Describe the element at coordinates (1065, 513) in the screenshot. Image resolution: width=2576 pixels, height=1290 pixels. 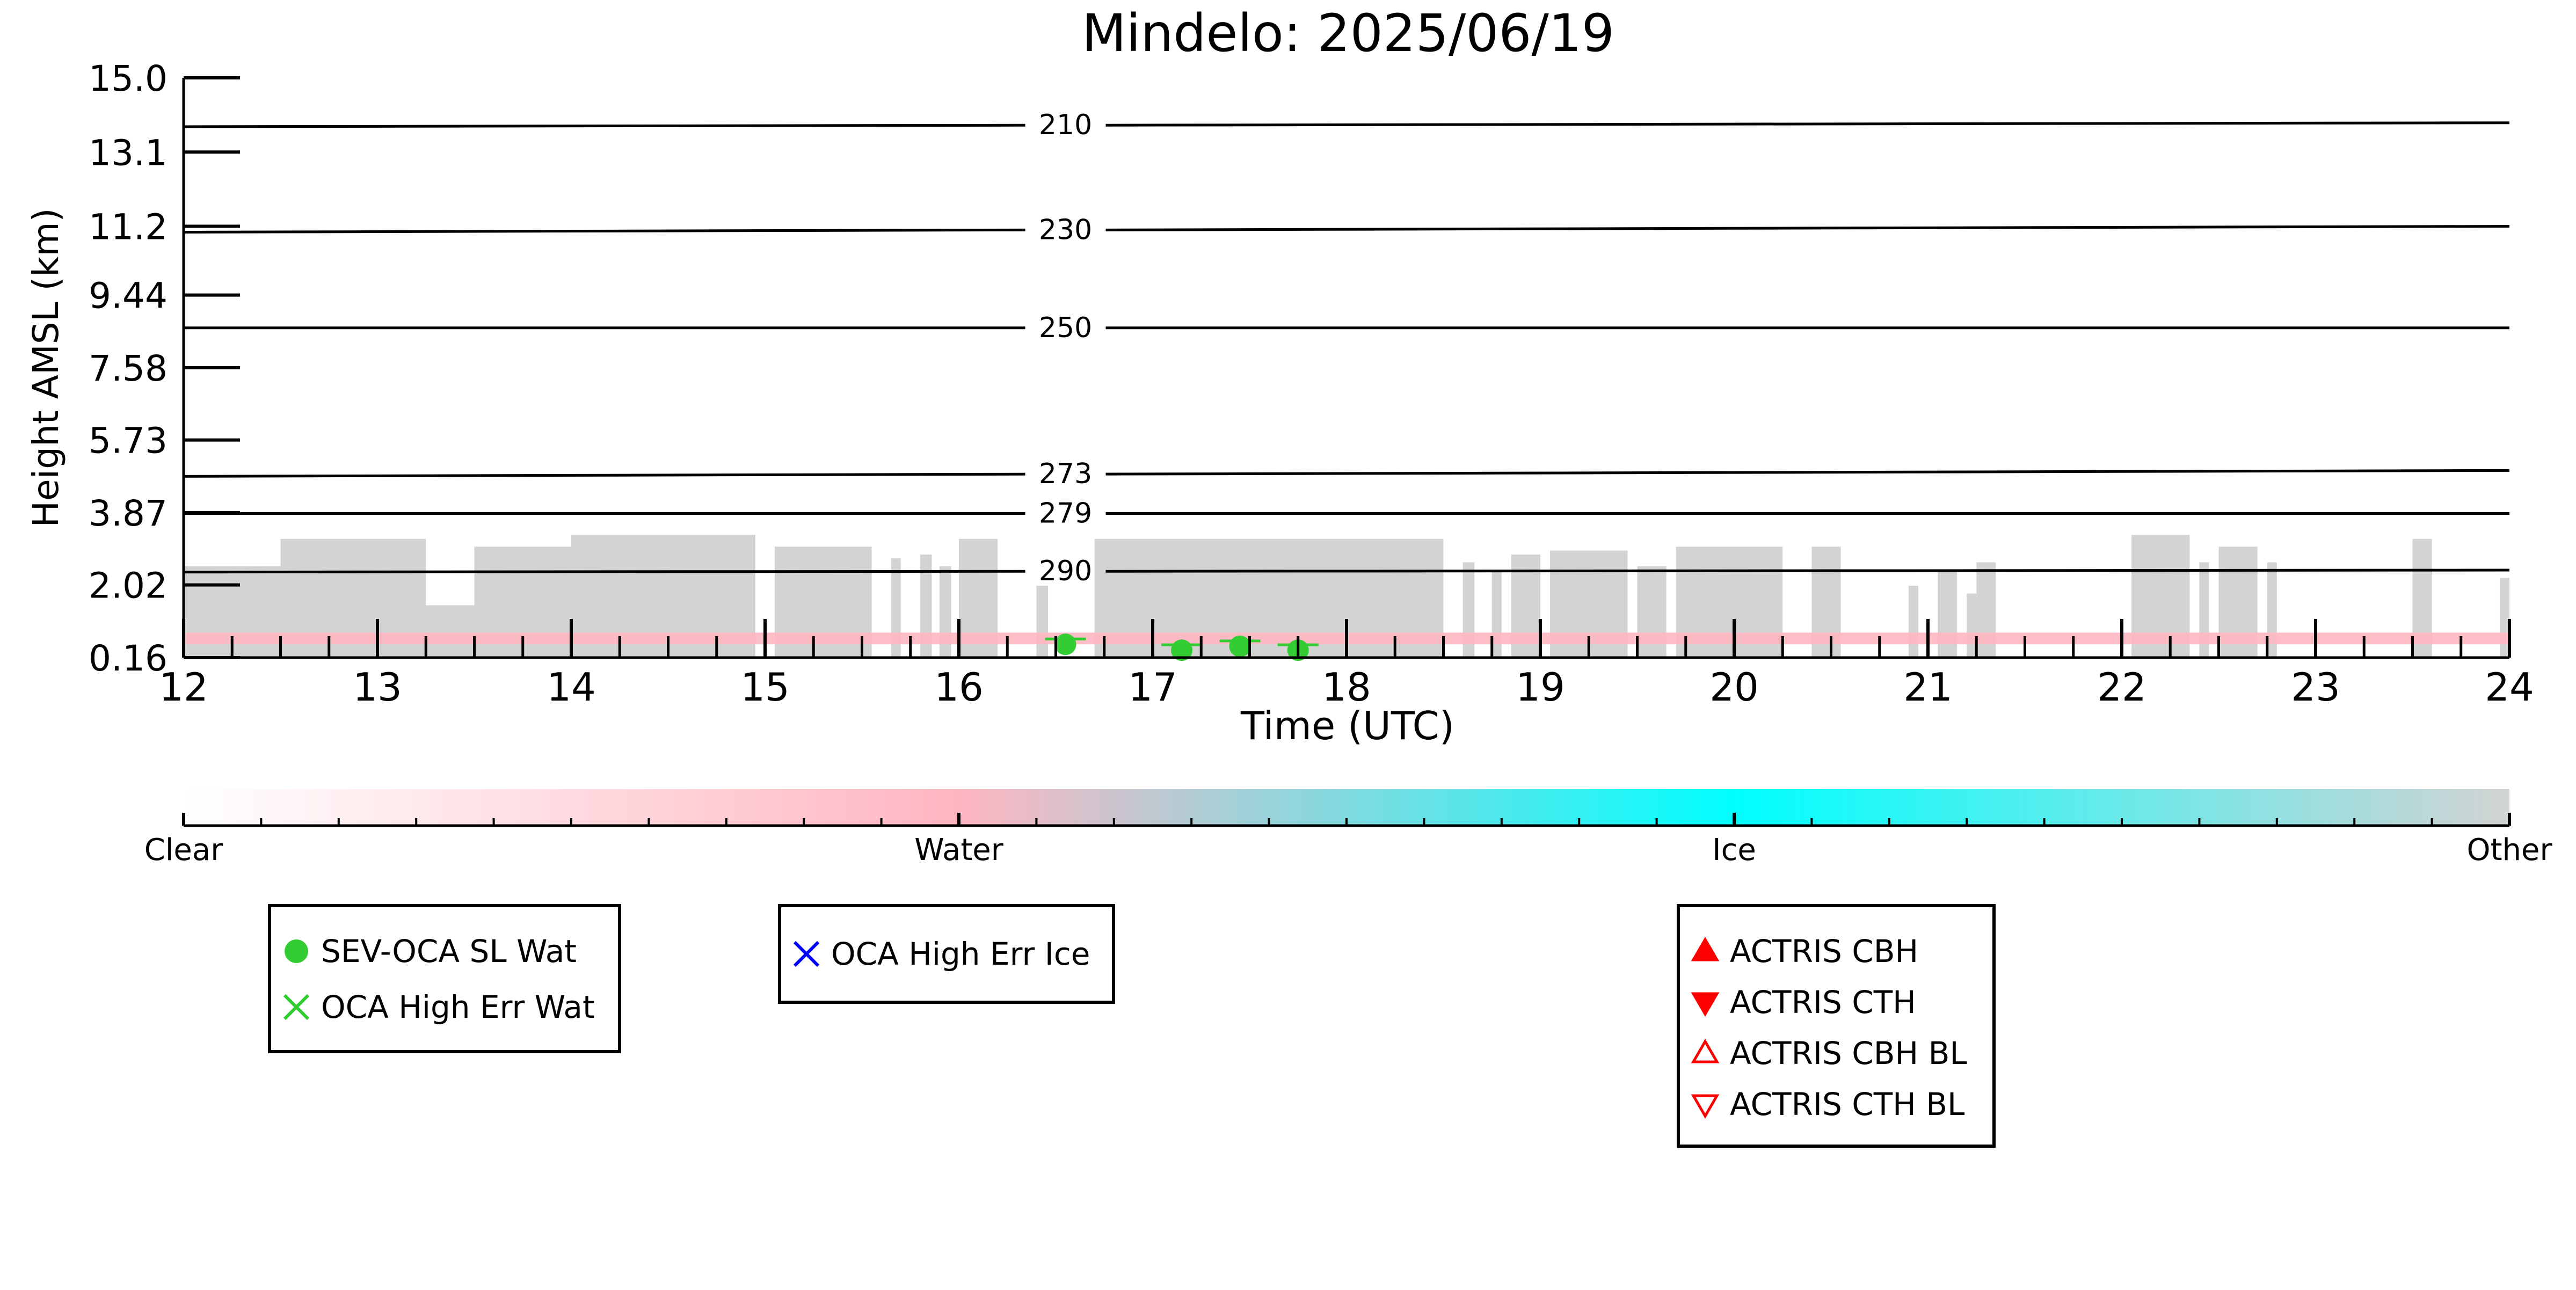
I see `isotherm-label: 279` at that location.